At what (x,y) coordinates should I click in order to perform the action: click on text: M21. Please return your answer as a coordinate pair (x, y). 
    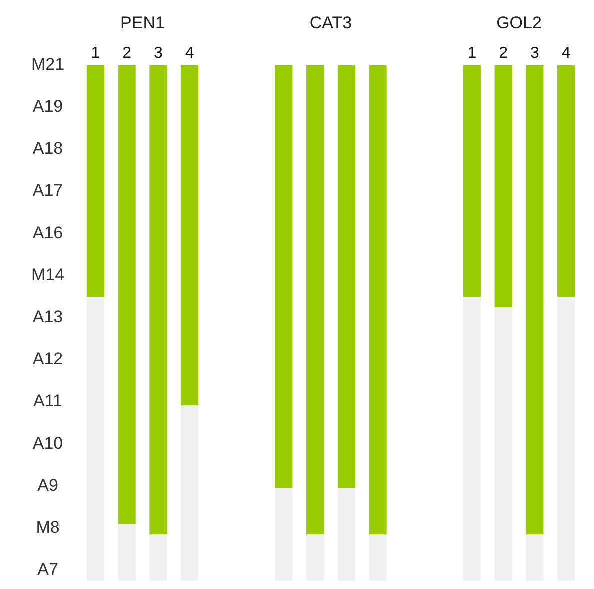
    Looking at the image, I should click on (48, 64).